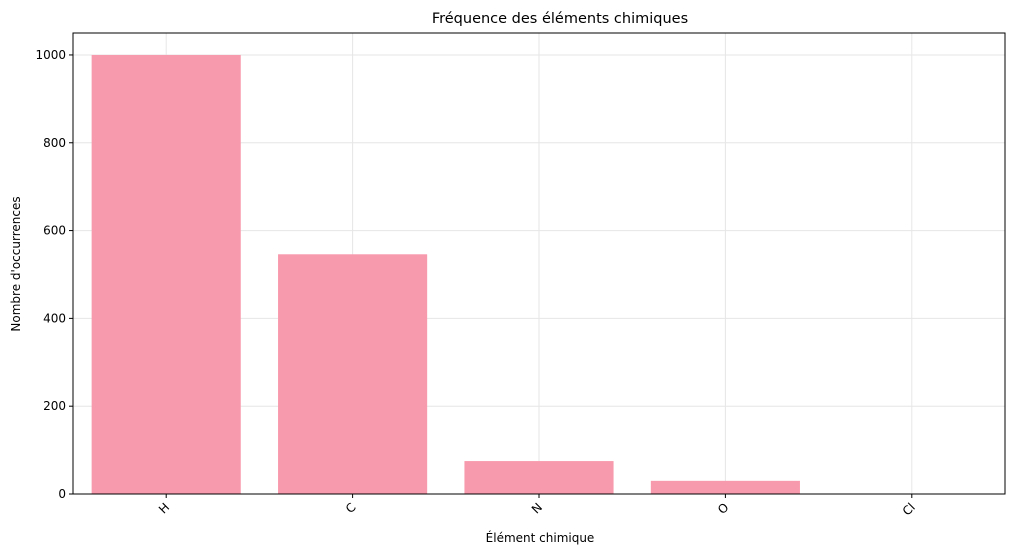 The height and width of the screenshot is (555, 1014). I want to click on y-tick-label: 200, so click(54, 406).